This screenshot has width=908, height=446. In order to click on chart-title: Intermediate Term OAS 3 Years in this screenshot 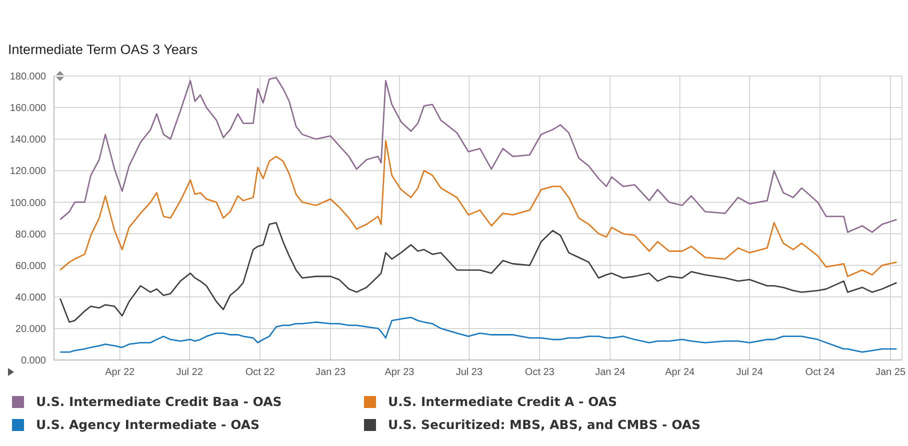, I will do `click(103, 50)`.